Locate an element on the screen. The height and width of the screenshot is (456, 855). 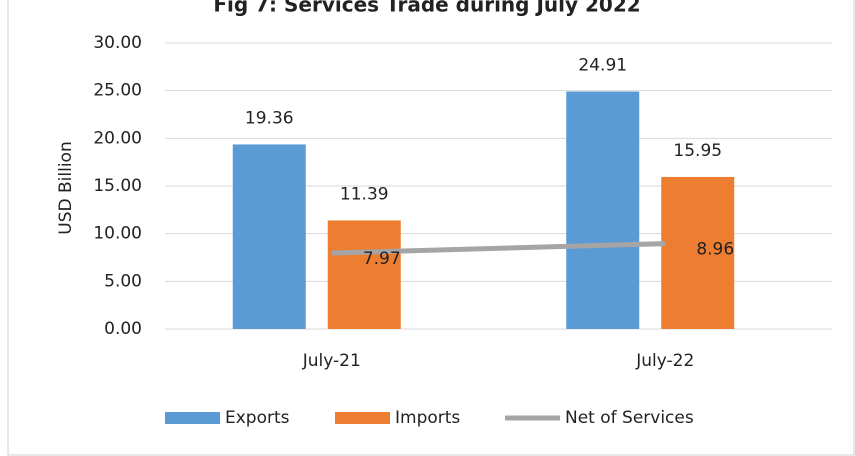
chart-title: Fig 7: Services Trade during July 2022 is located at coordinates (426, 8).